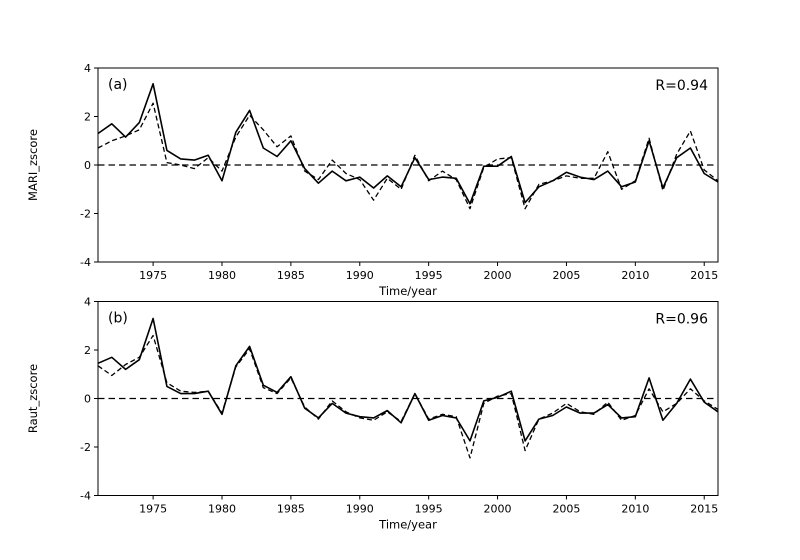 The image size is (800, 560). Describe the element at coordinates (33, 165) in the screenshot. I see `y-axis-title: MARI_zscore` at that location.